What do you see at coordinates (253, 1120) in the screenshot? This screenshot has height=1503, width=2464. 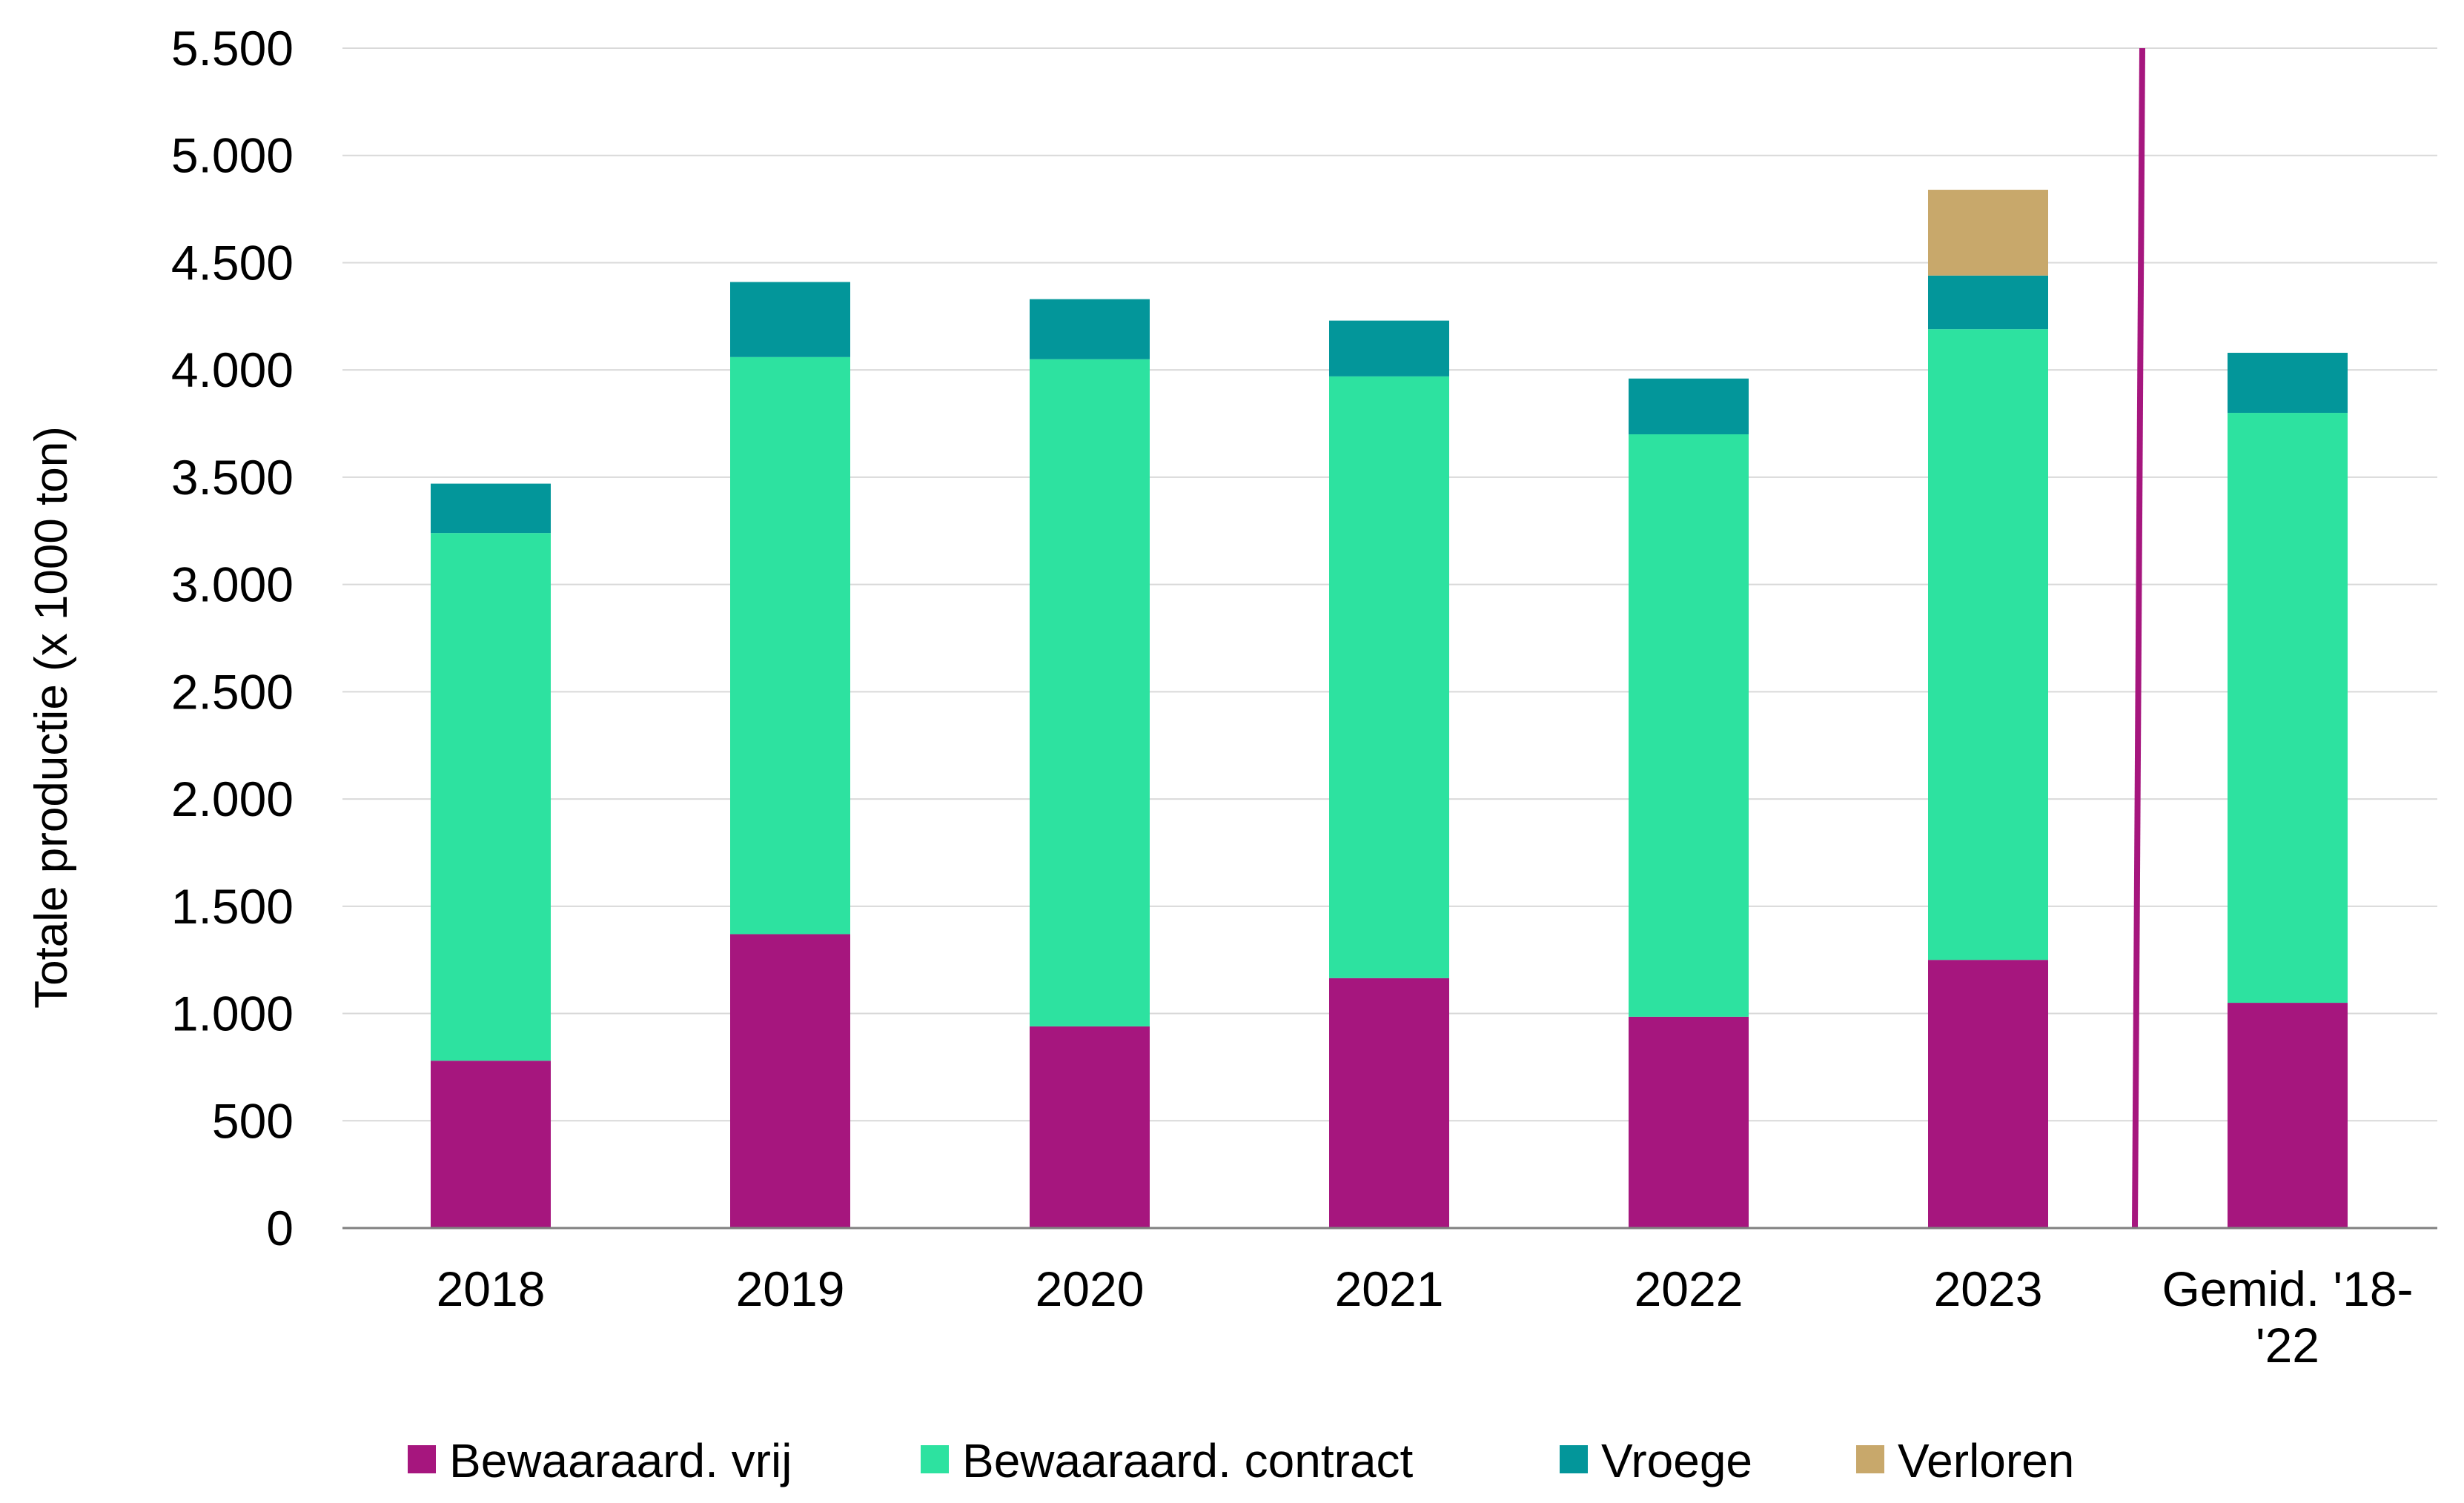 I see `y-tick-label: 500` at bounding box center [253, 1120].